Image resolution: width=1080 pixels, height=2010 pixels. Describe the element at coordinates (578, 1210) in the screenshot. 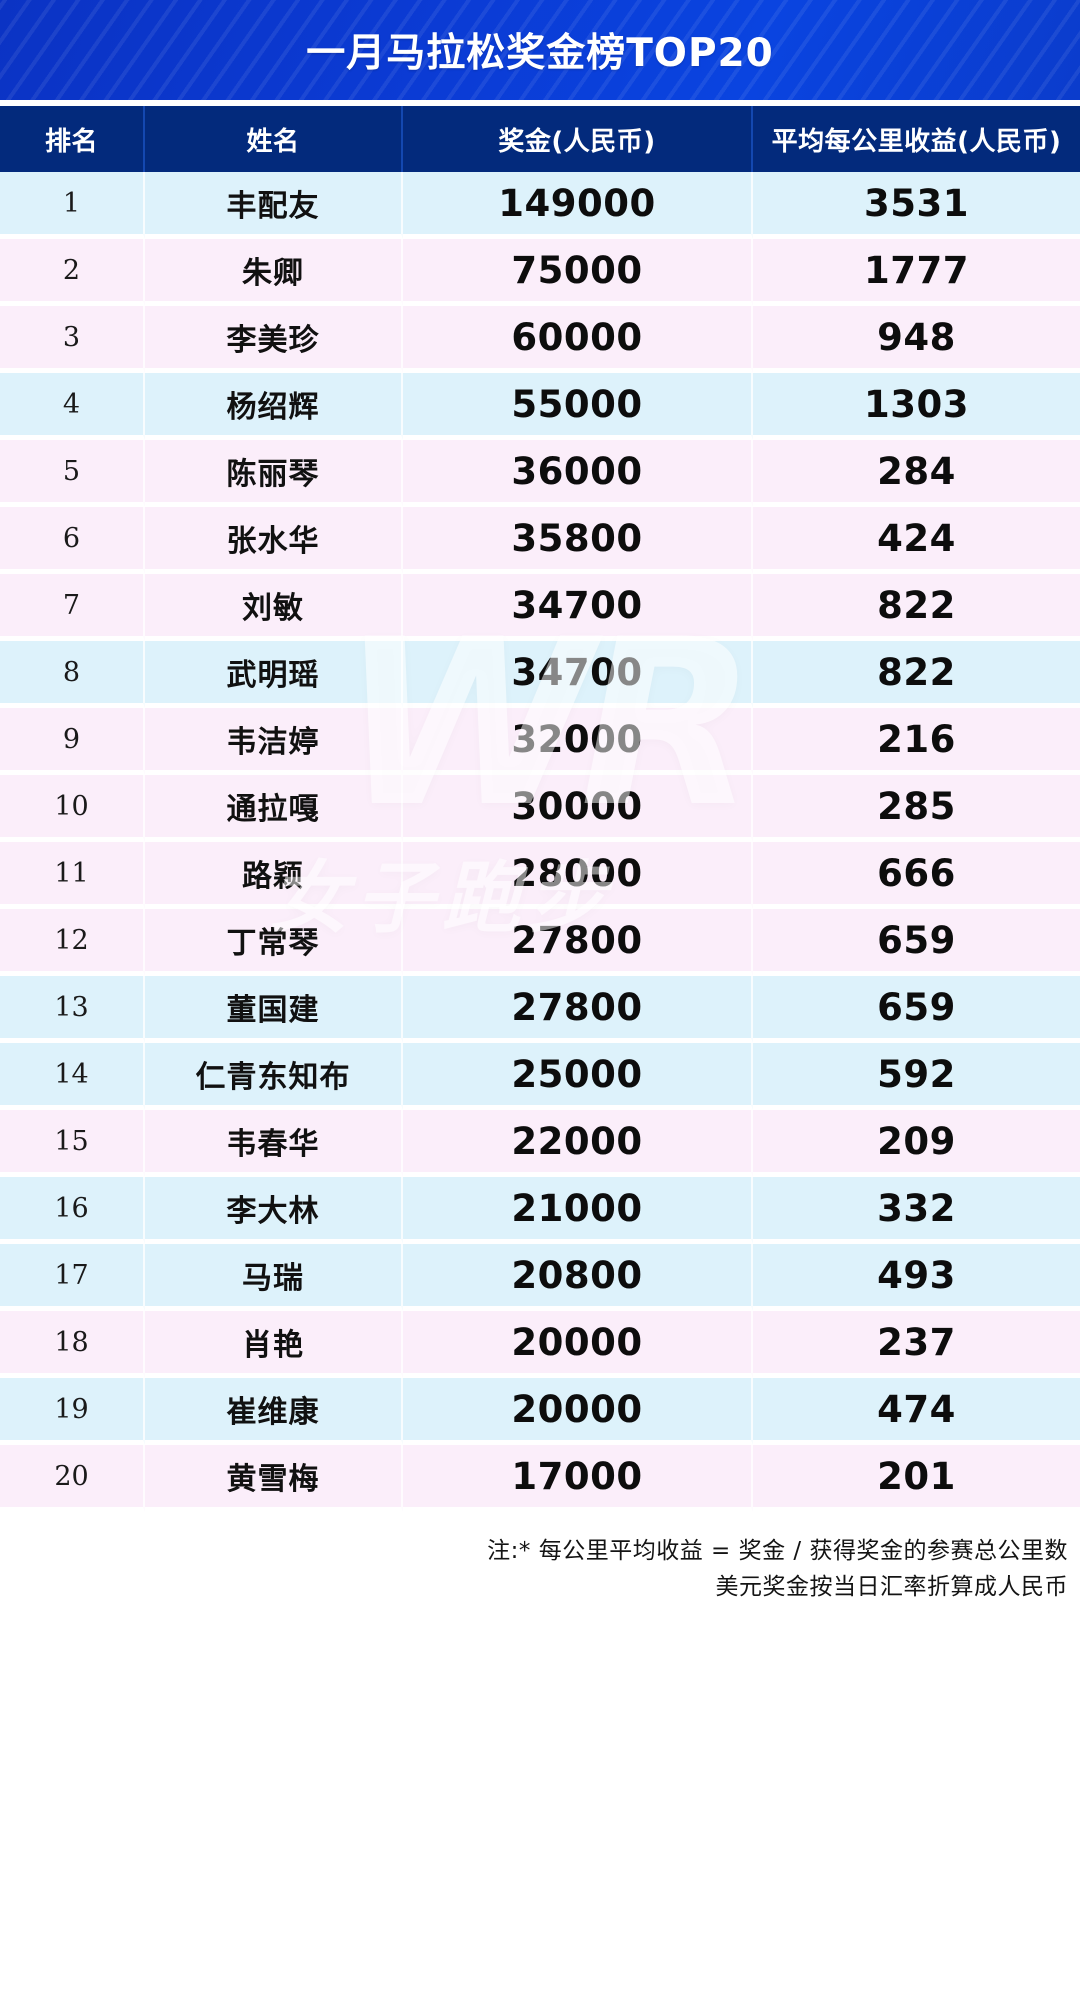

I see `cell-prize: 21000` at that location.